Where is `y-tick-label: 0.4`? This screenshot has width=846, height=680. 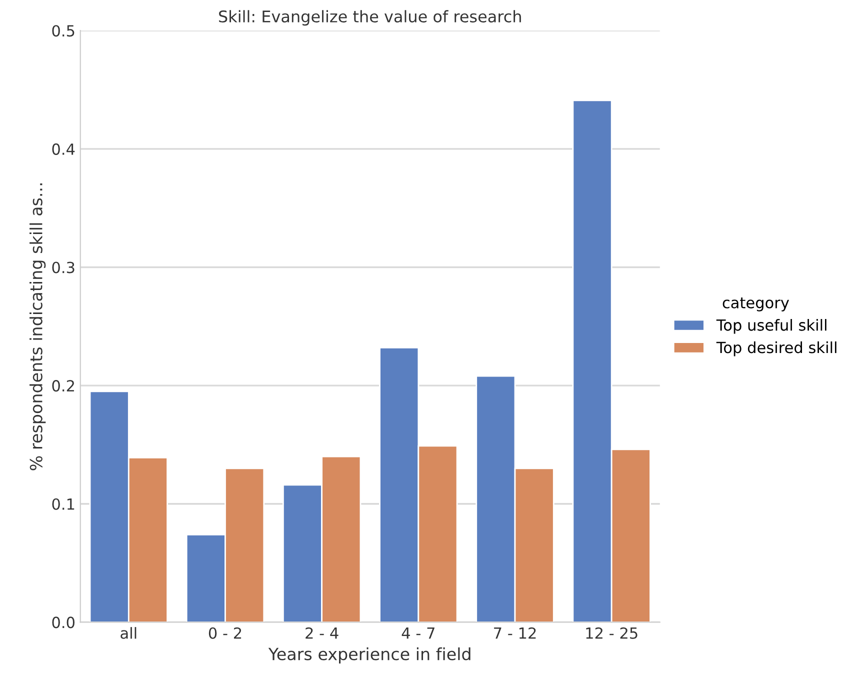
y-tick-label: 0.4 is located at coordinates (63, 149).